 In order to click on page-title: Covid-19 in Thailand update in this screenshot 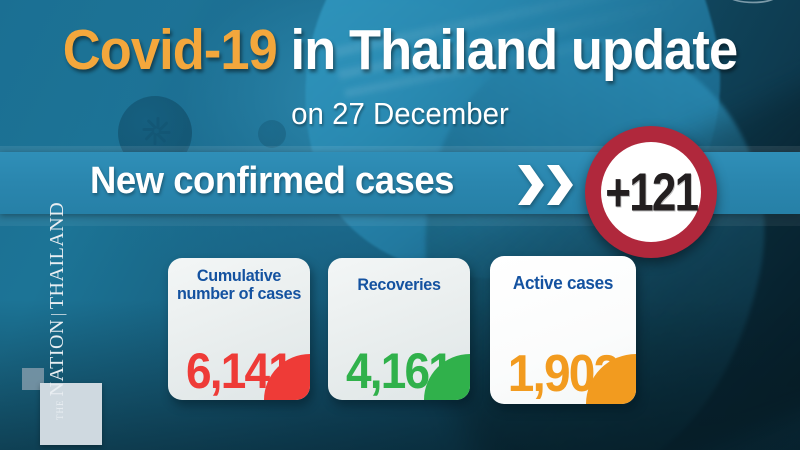, I will do `click(400, 50)`.